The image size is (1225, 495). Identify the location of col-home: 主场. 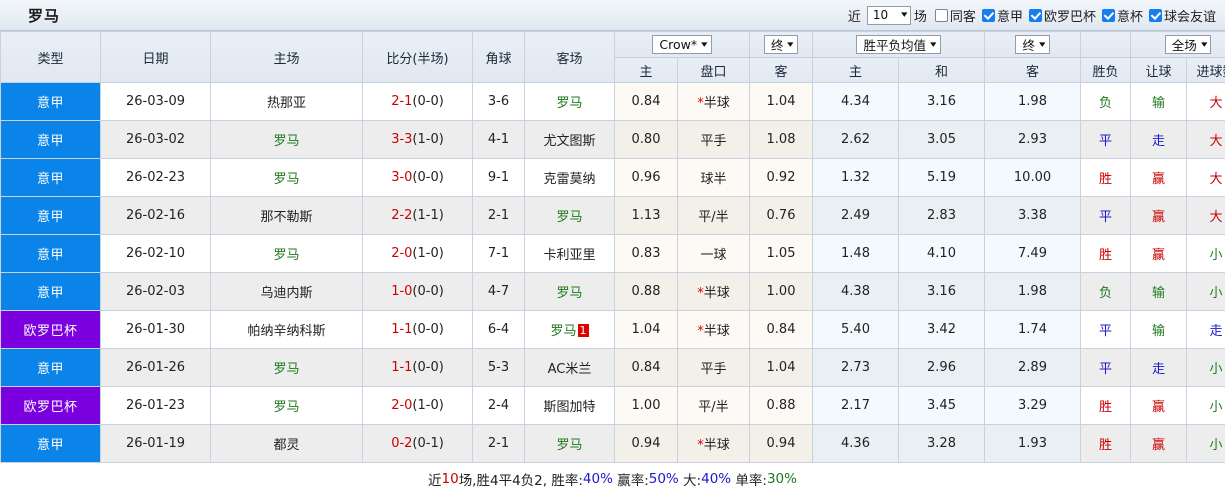
(287, 57).